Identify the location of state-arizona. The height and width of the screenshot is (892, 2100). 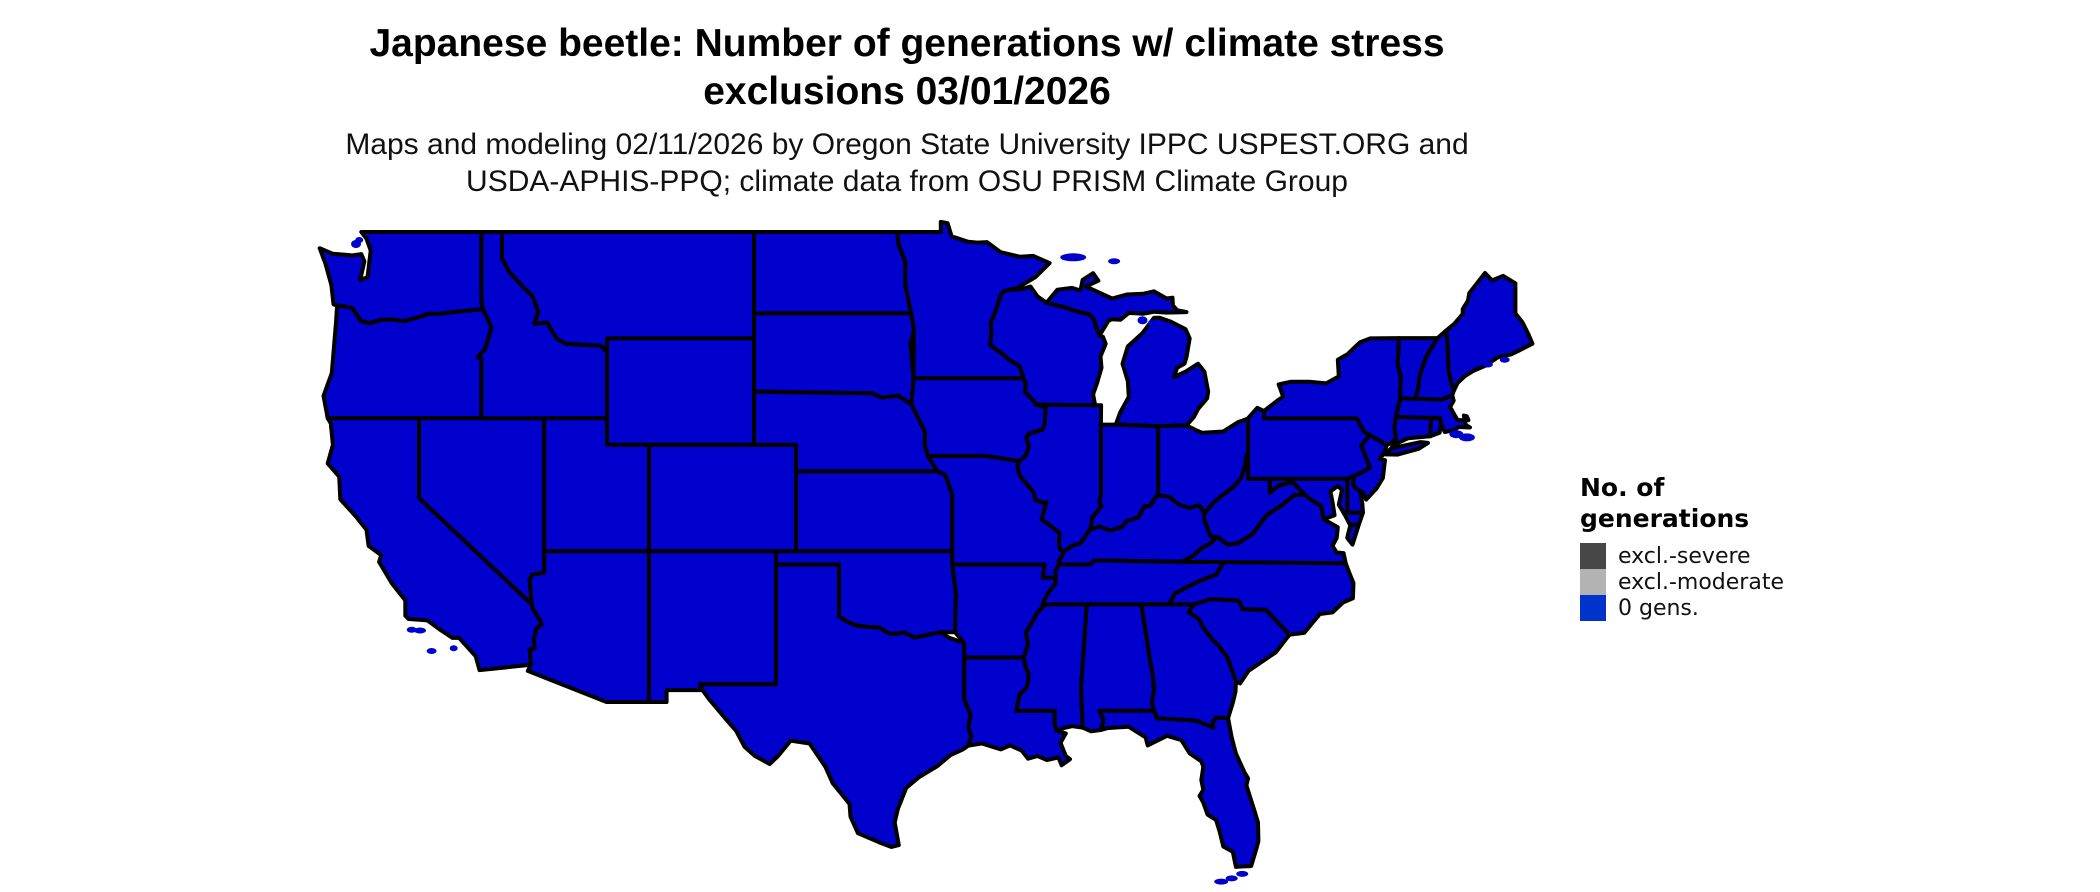
(588, 626).